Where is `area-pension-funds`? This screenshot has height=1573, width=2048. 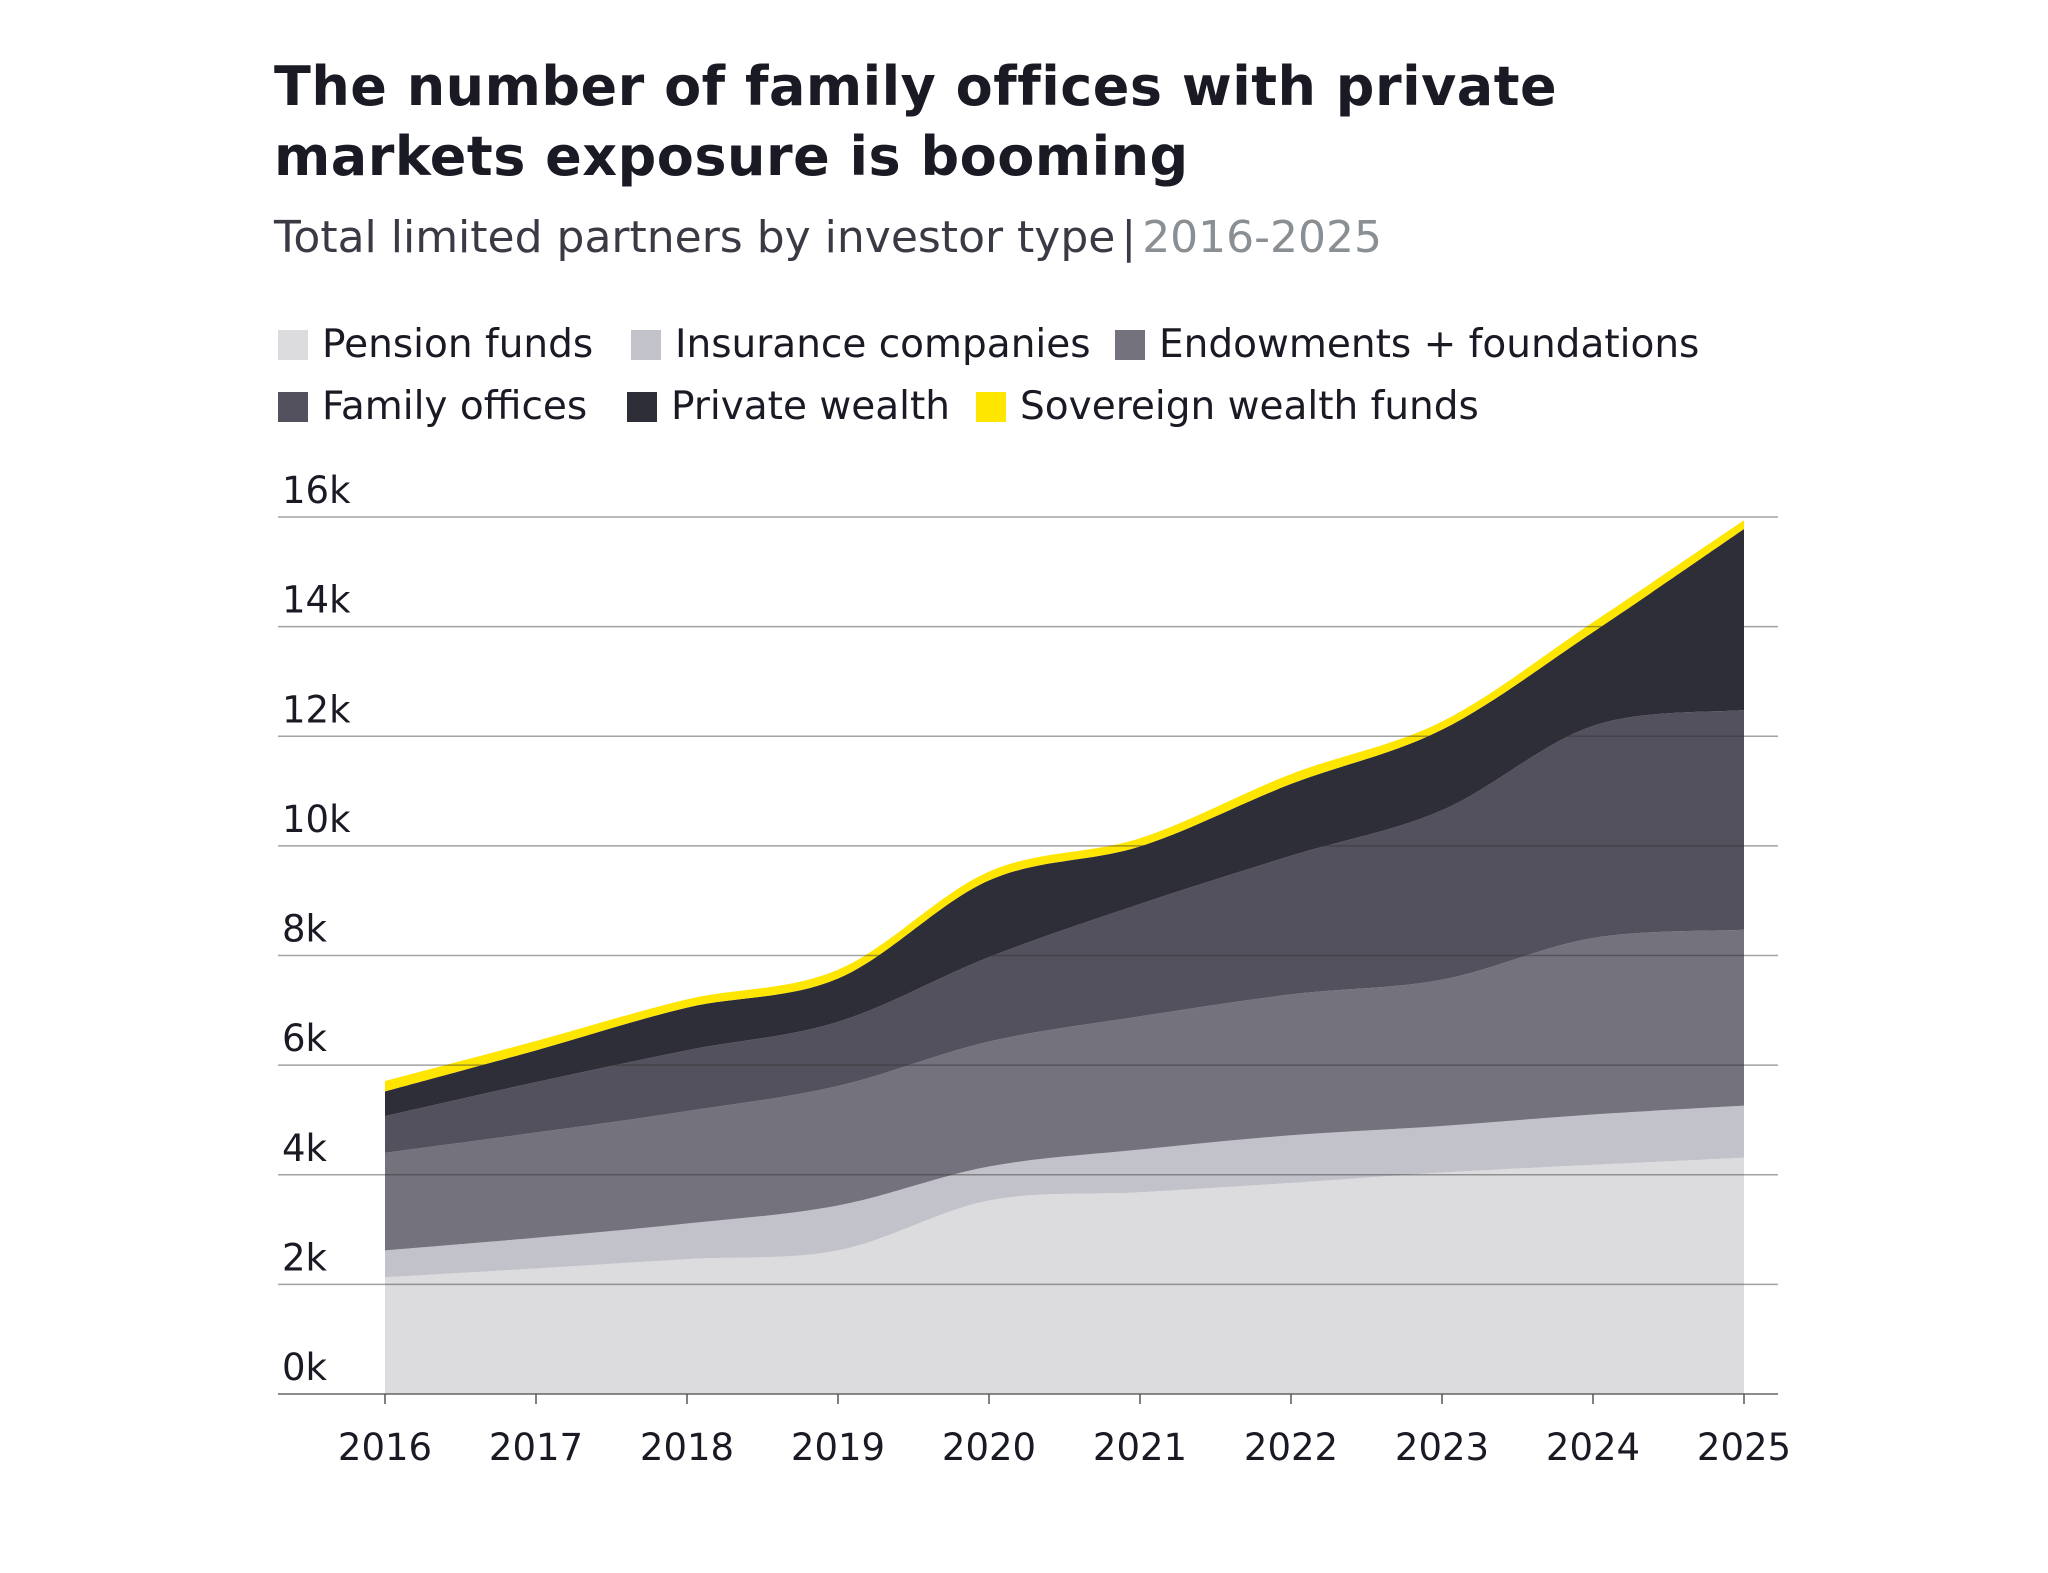
area-pension-funds is located at coordinates (1064, 1275).